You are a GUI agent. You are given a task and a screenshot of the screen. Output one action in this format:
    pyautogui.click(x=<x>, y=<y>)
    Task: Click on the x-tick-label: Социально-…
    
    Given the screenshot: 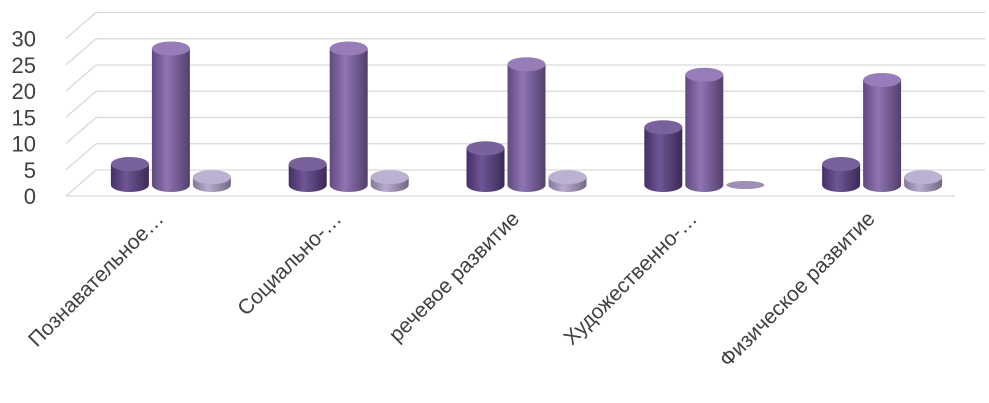 What is the action you would take?
    pyautogui.click(x=289, y=263)
    